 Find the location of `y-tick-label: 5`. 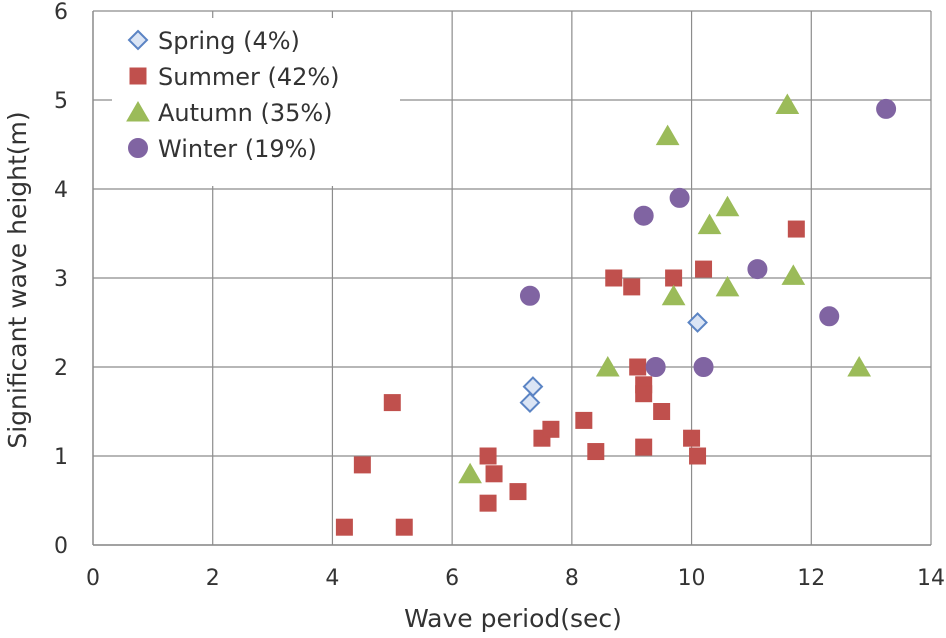

y-tick-label: 5 is located at coordinates (61, 101).